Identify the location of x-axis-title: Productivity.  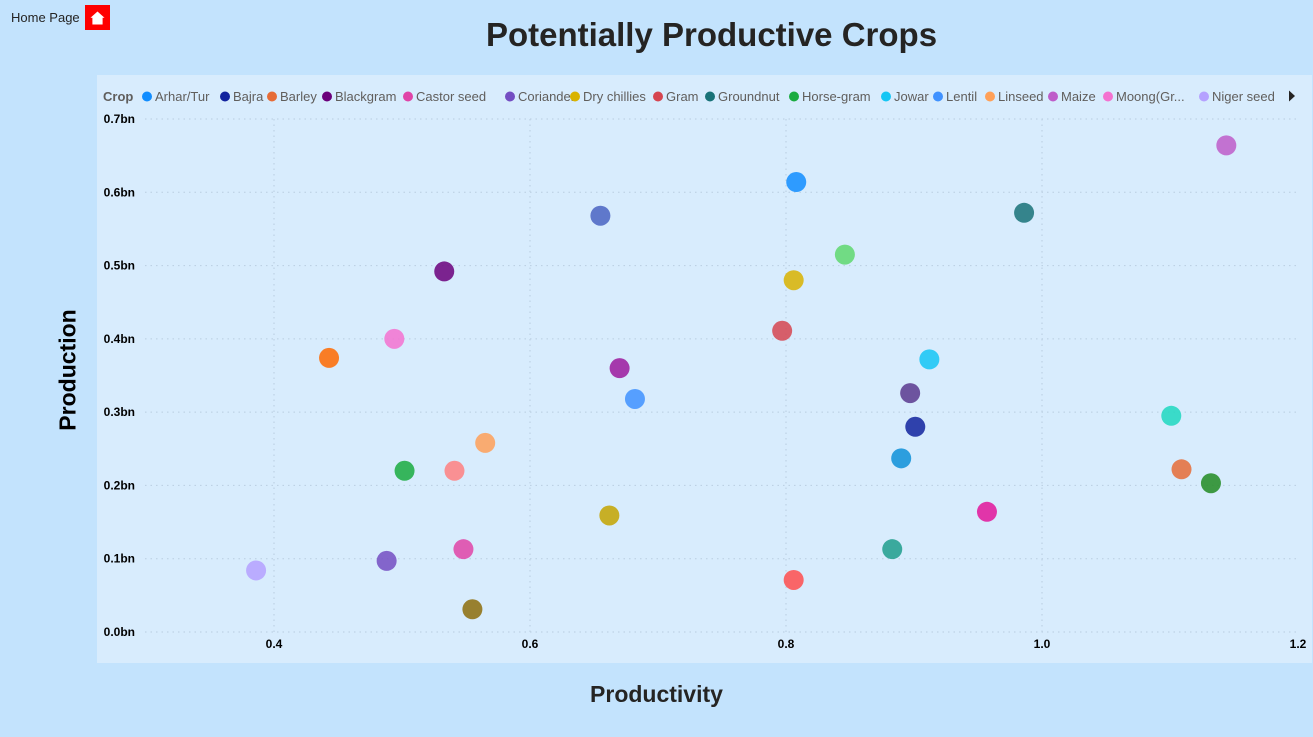
(656, 694).